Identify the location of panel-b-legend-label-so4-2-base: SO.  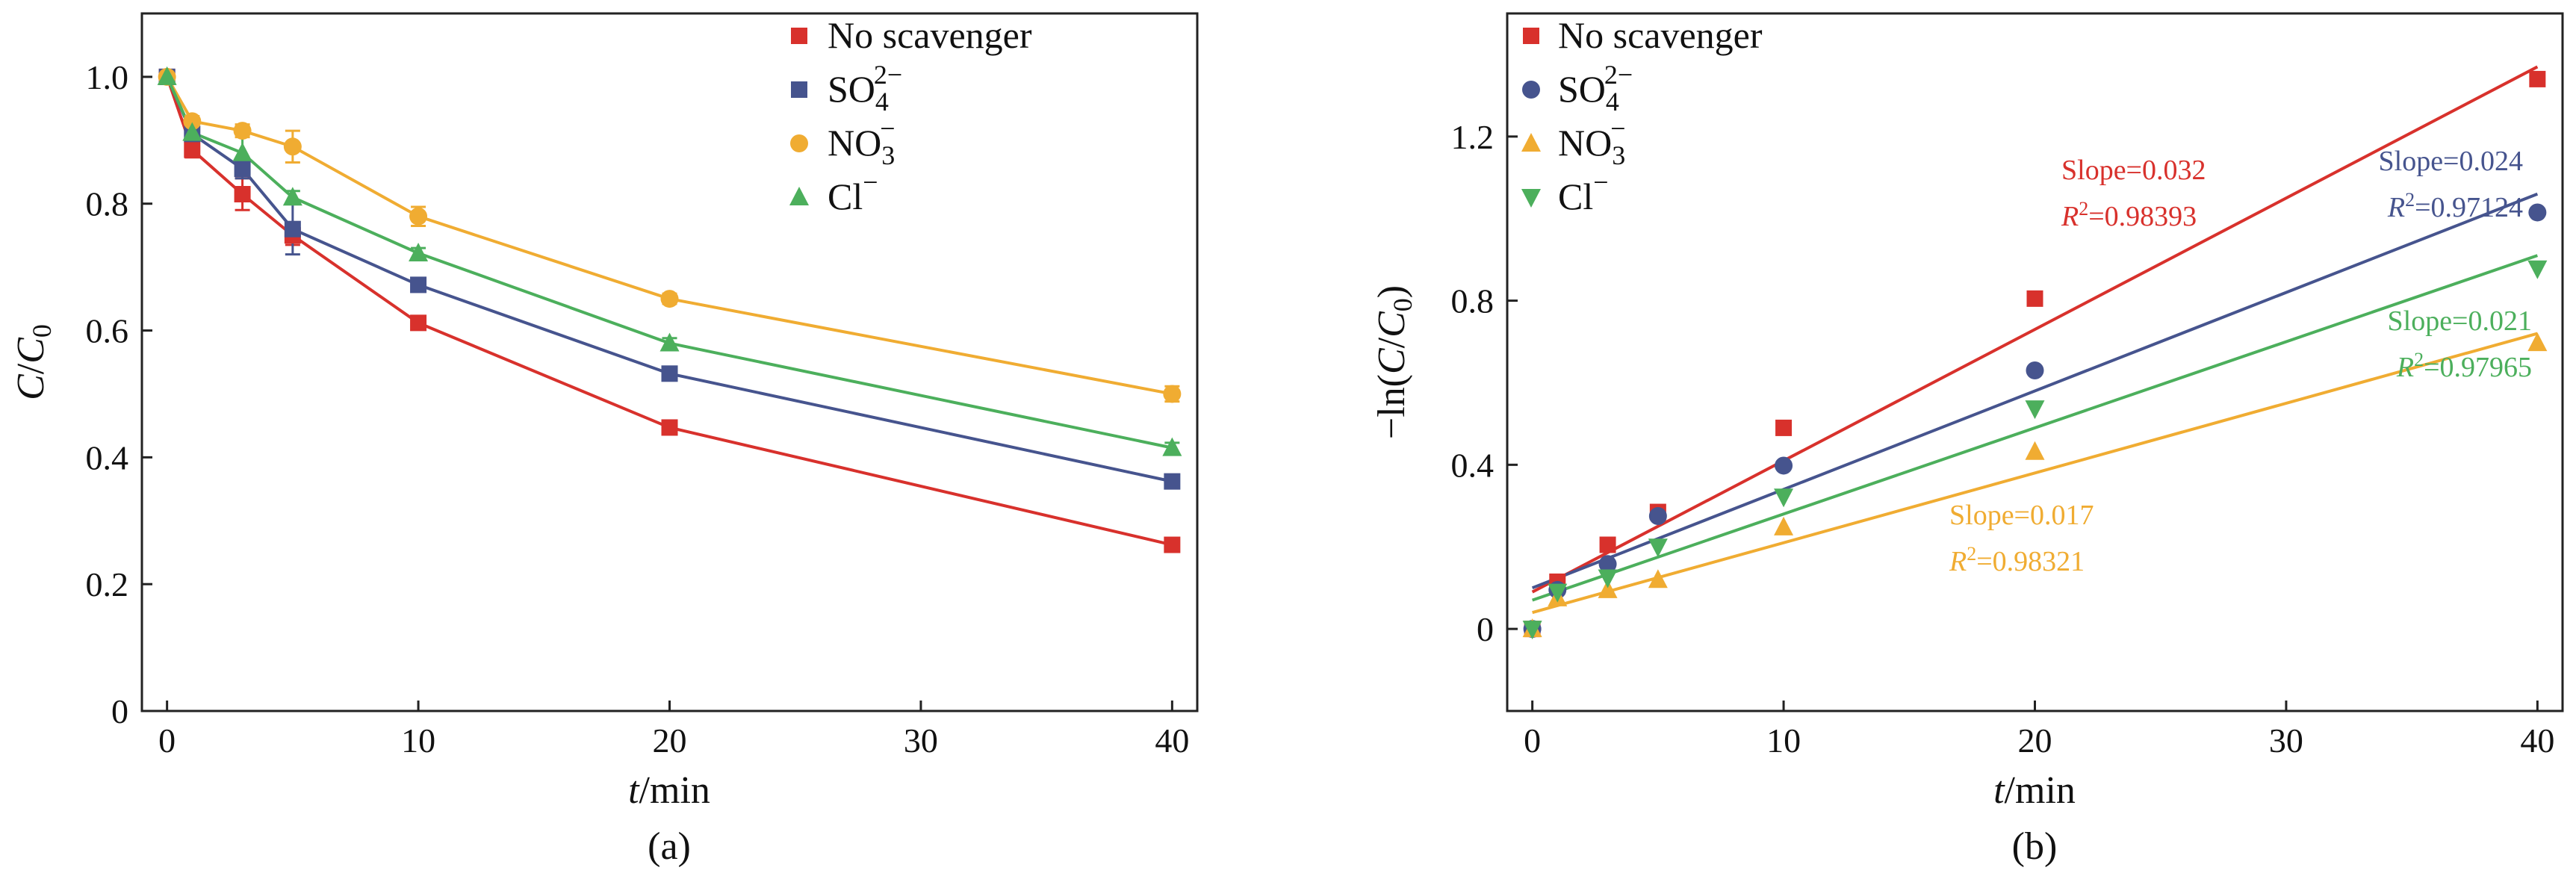
(1582, 89).